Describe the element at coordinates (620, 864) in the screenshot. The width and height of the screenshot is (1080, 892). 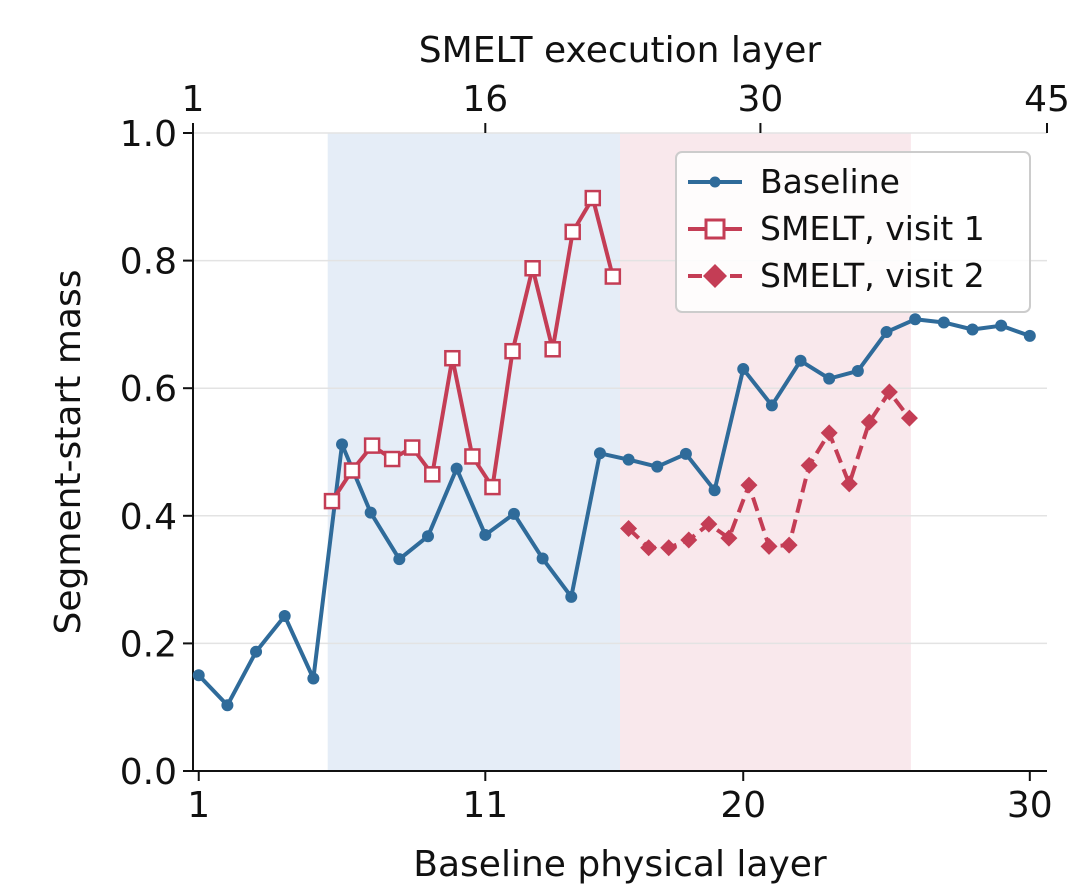
I see `x-axis-title: Baseline physical layer` at that location.